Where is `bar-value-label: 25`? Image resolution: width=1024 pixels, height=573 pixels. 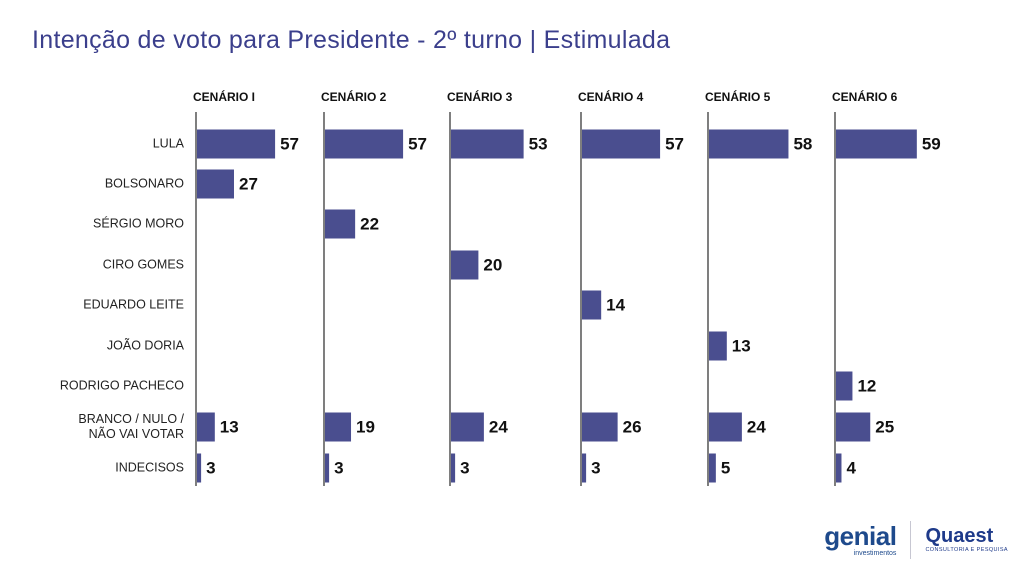 bar-value-label: 25 is located at coordinates (884, 426).